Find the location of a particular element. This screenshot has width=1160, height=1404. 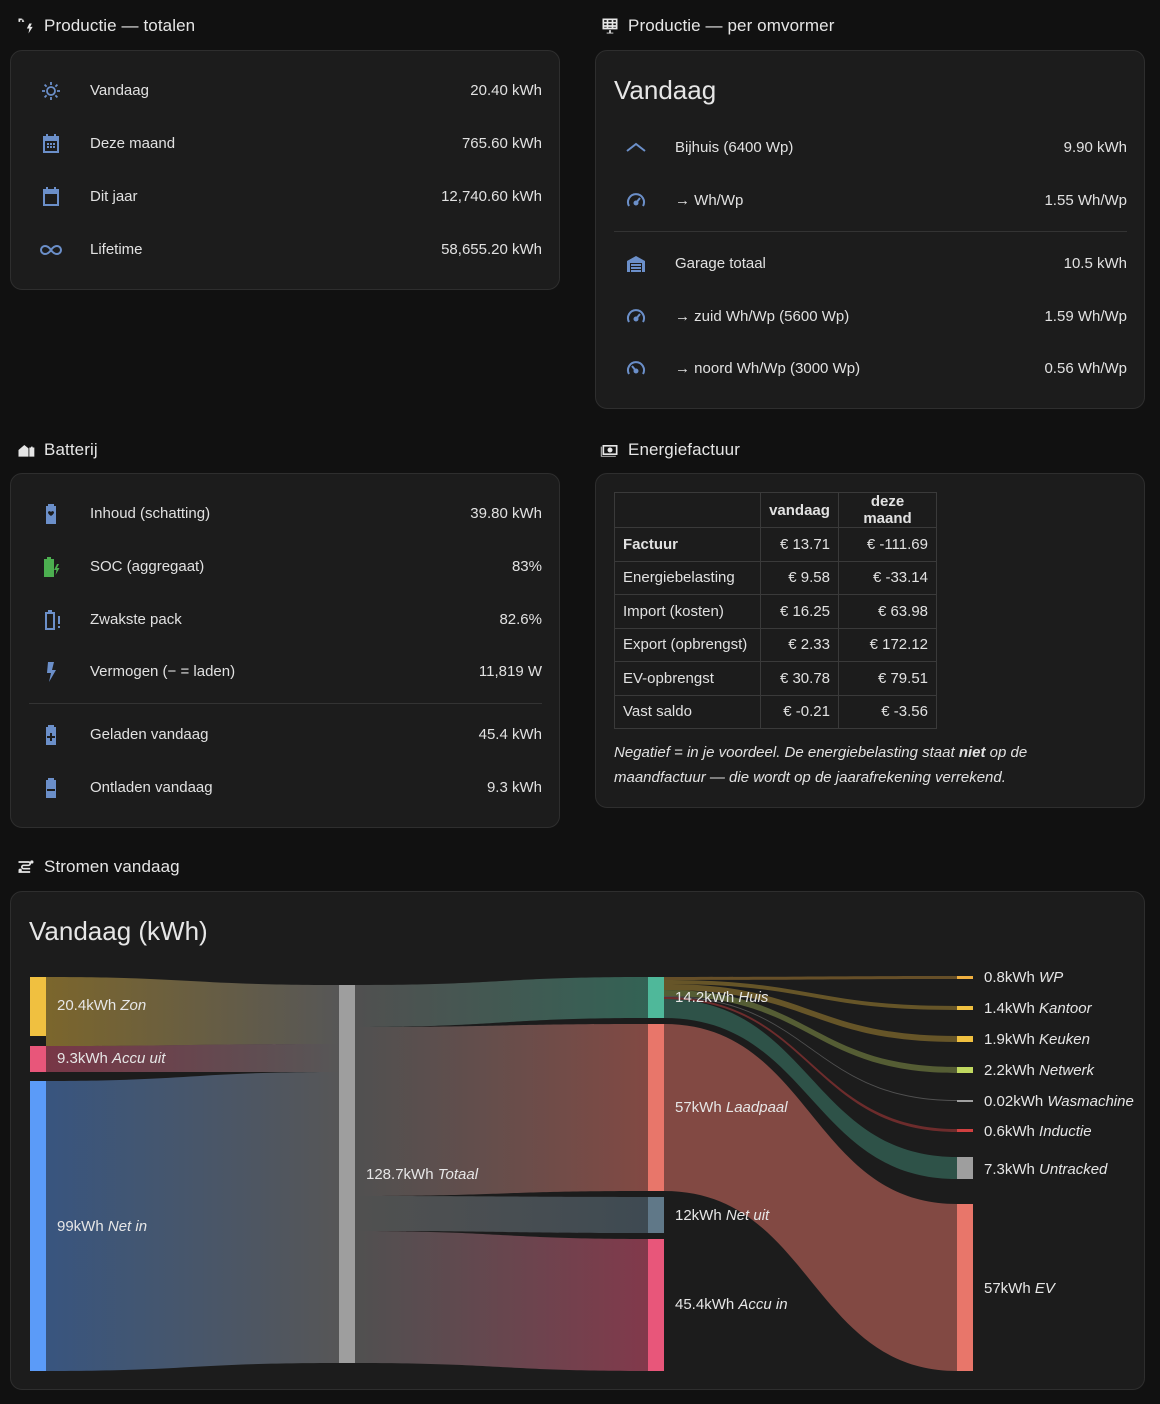

table-row: Energiebelasting € 9.58 € -33.14 is located at coordinates (775, 577).